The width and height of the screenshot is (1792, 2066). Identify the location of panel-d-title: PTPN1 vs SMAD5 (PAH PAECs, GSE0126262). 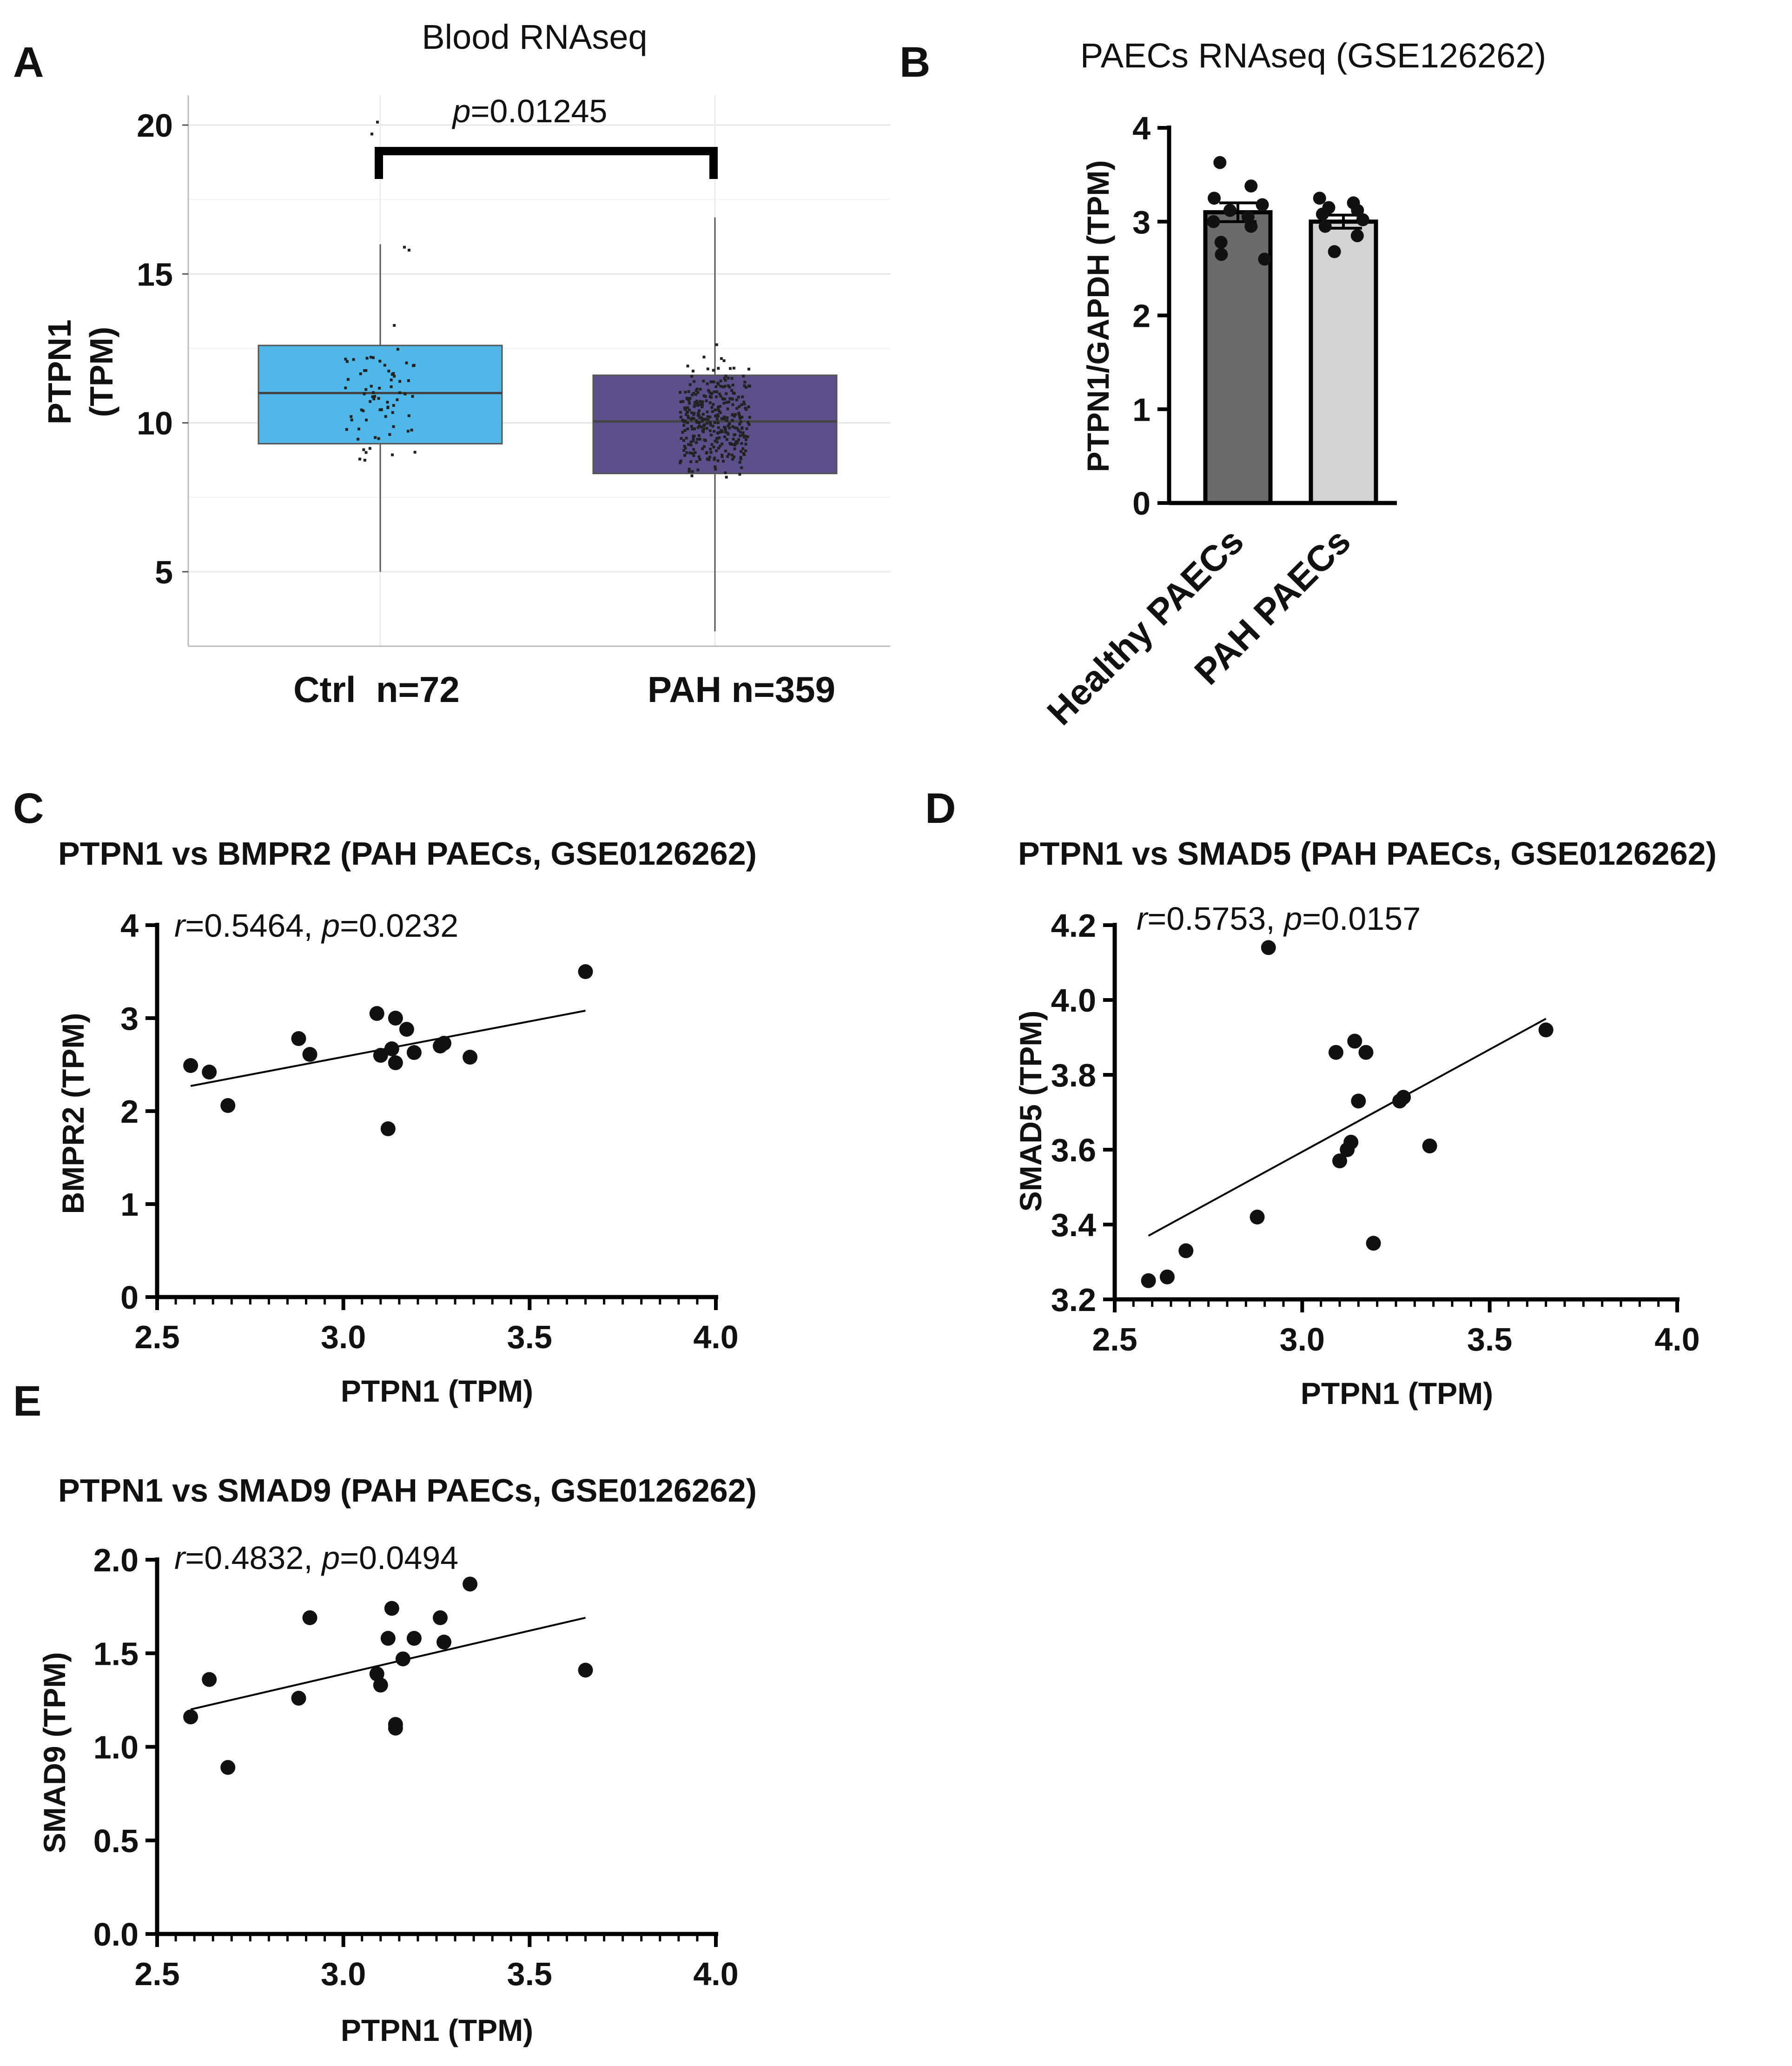
(1367, 853).